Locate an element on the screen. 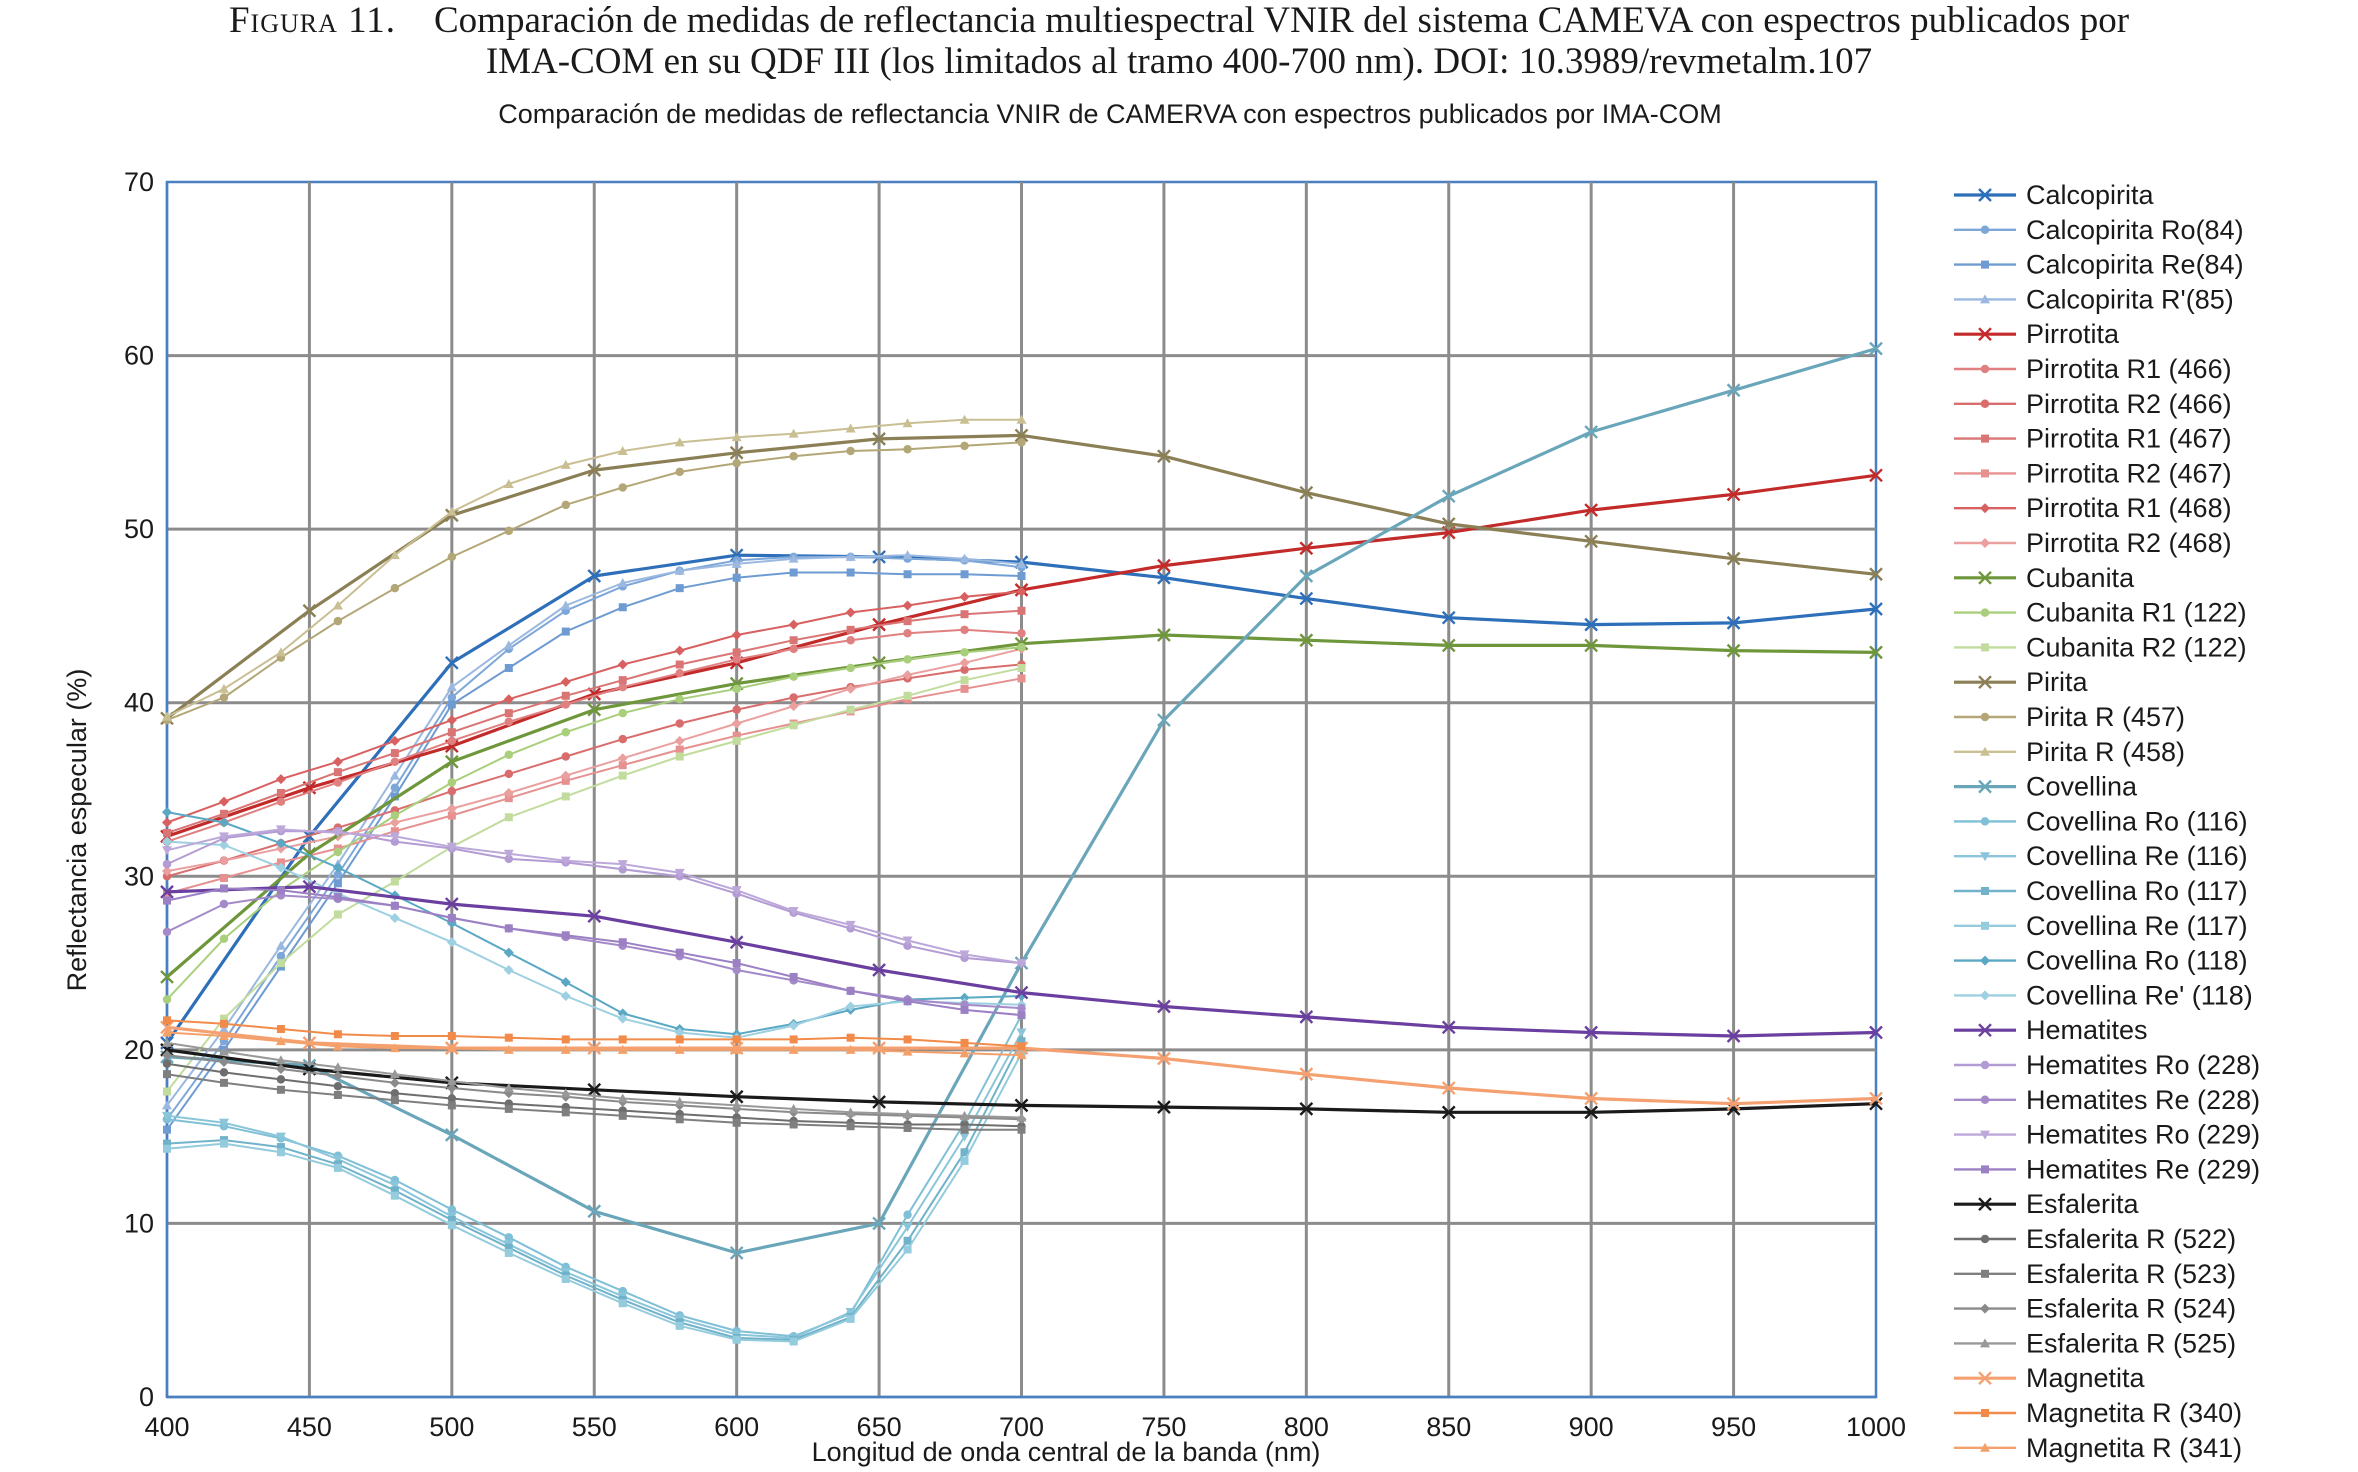 The image size is (2358, 1472). legend-label: Pirrotita R2 (468) is located at coordinates (2129, 543).